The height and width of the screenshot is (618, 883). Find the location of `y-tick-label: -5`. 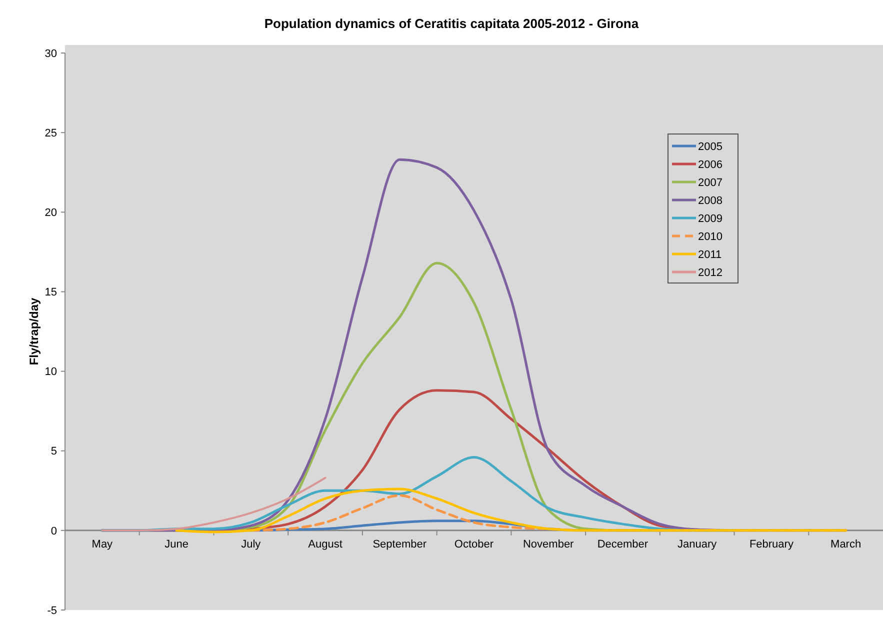

y-tick-label: -5 is located at coordinates (52, 610).